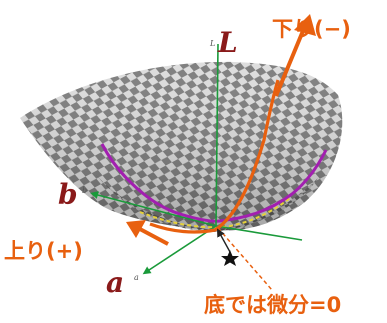  What do you see at coordinates (153, 209) in the screenshot?
I see `axis-b-line` at bounding box center [153, 209].